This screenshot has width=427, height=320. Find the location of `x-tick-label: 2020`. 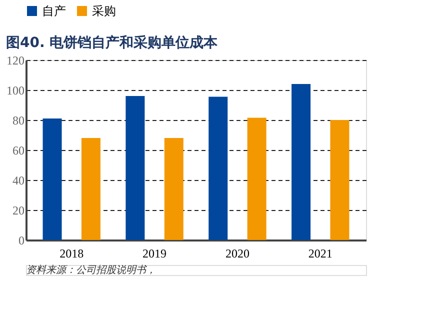

x-tick-label: 2020 is located at coordinates (237, 253).